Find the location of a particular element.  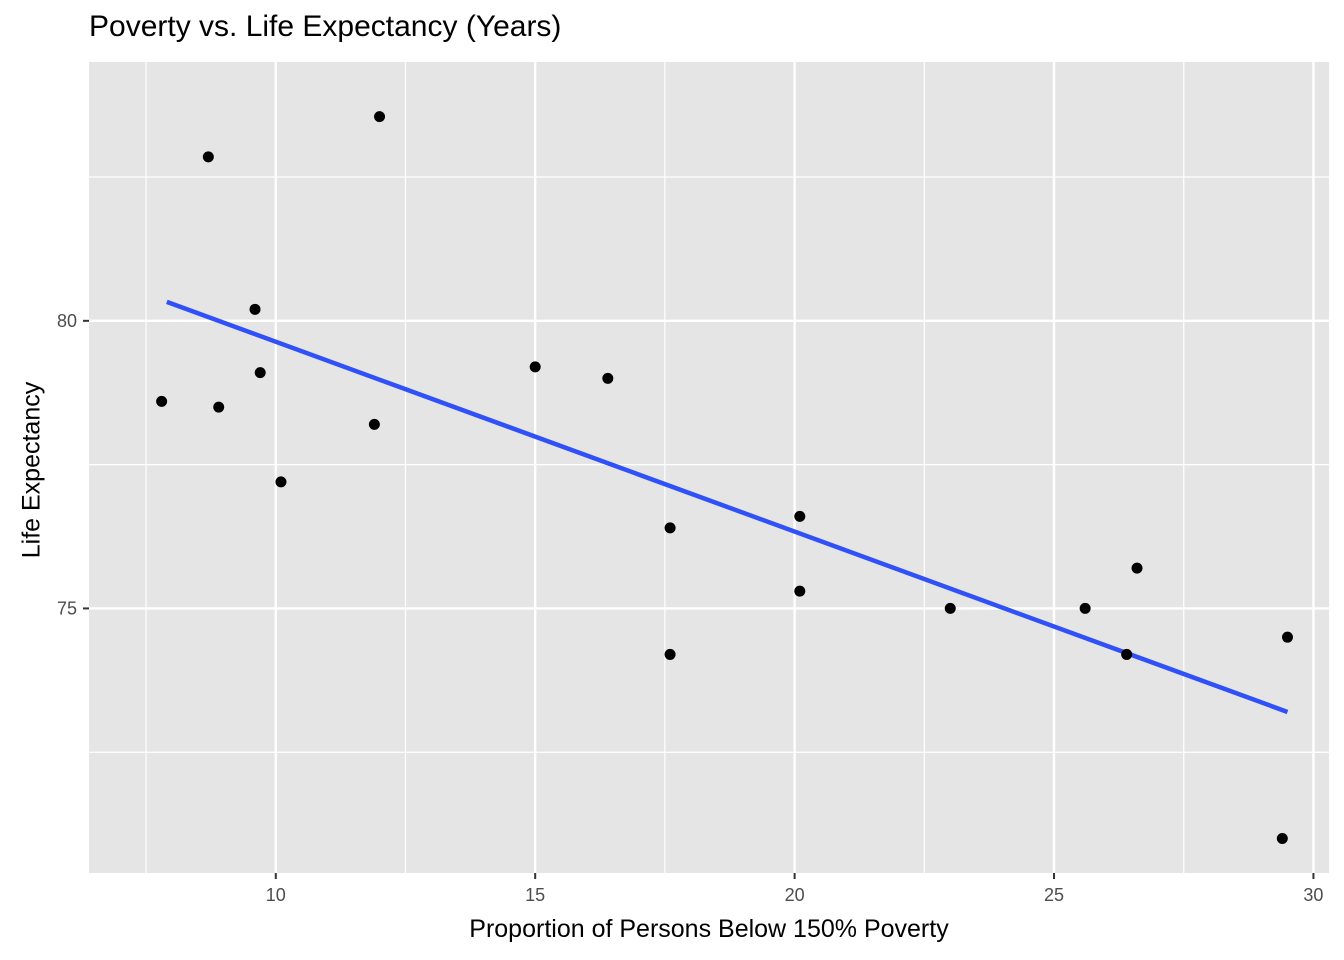

y-axis-ticks: 75 80 is located at coordinates (73, 464).